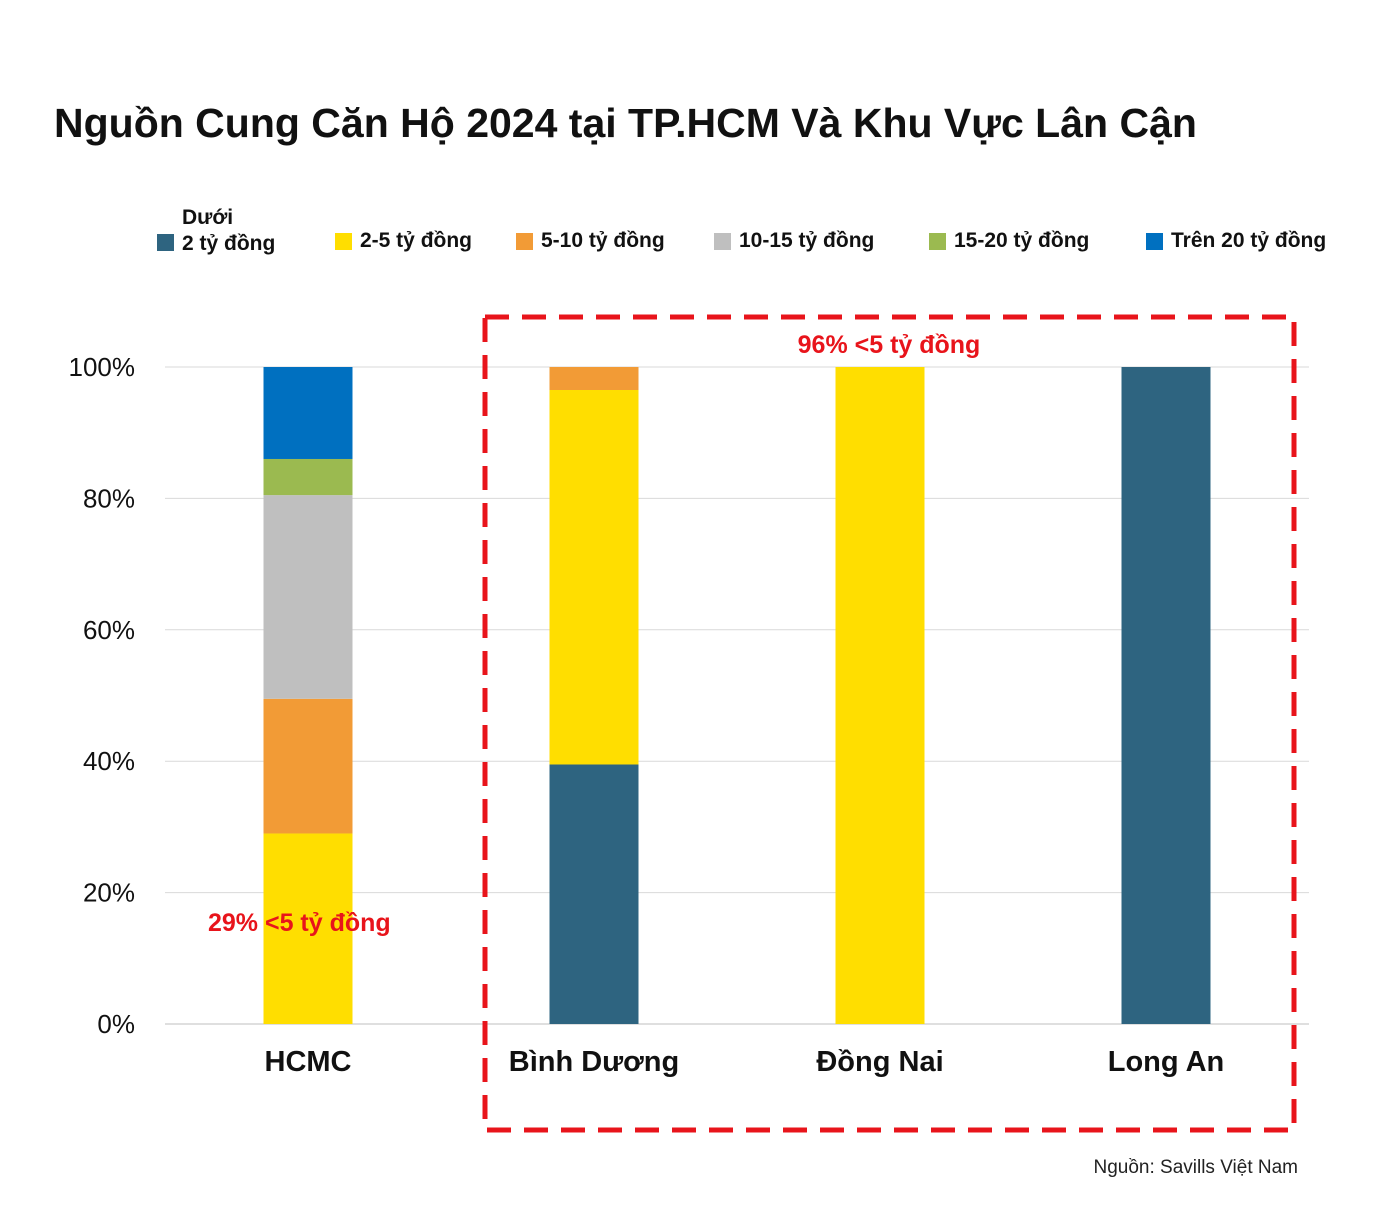  Describe the element at coordinates (308, 1062) in the screenshot. I see `x-tick-label: HCMC` at that location.